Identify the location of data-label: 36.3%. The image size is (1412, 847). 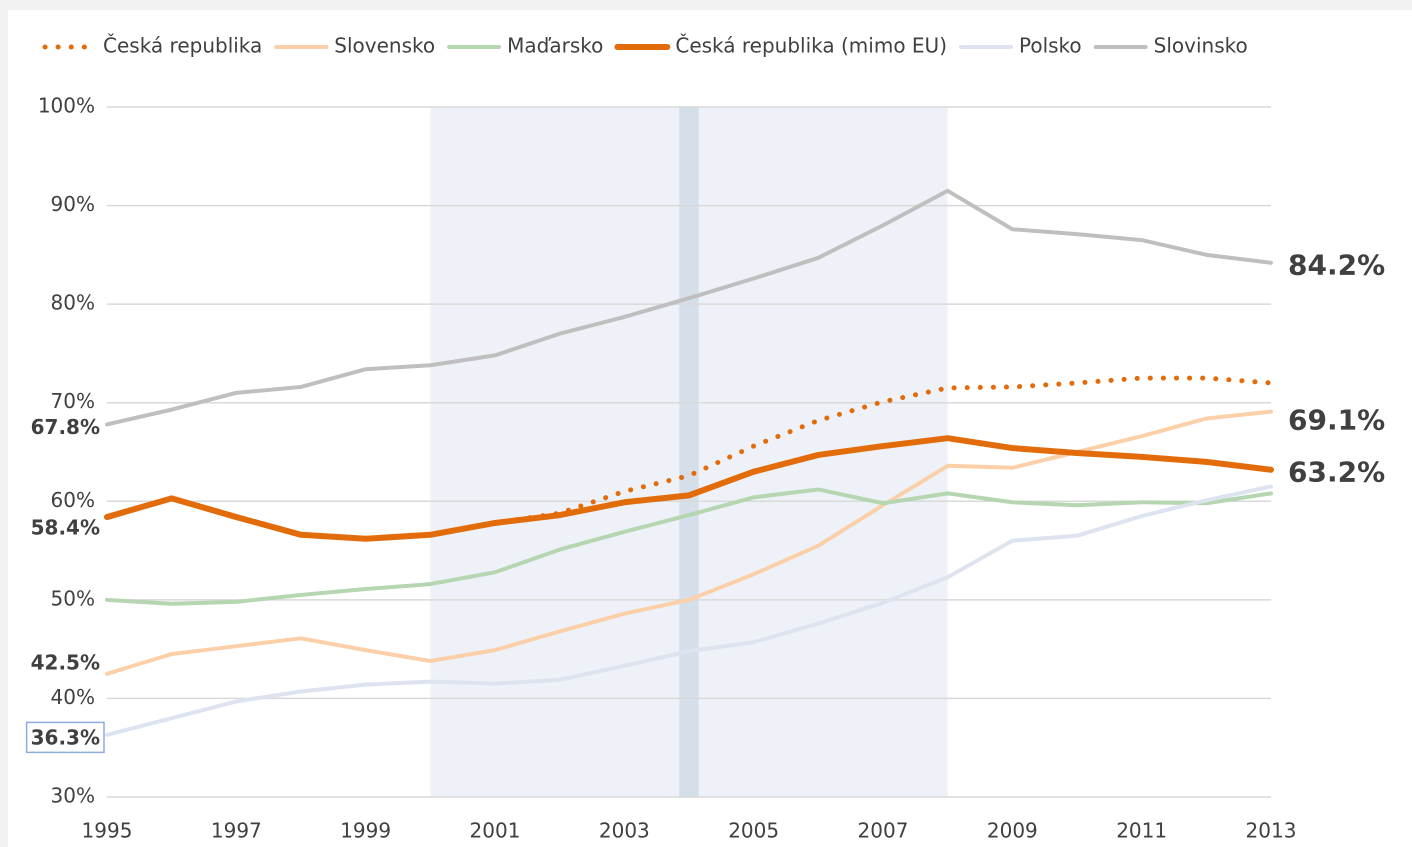
(65, 737).